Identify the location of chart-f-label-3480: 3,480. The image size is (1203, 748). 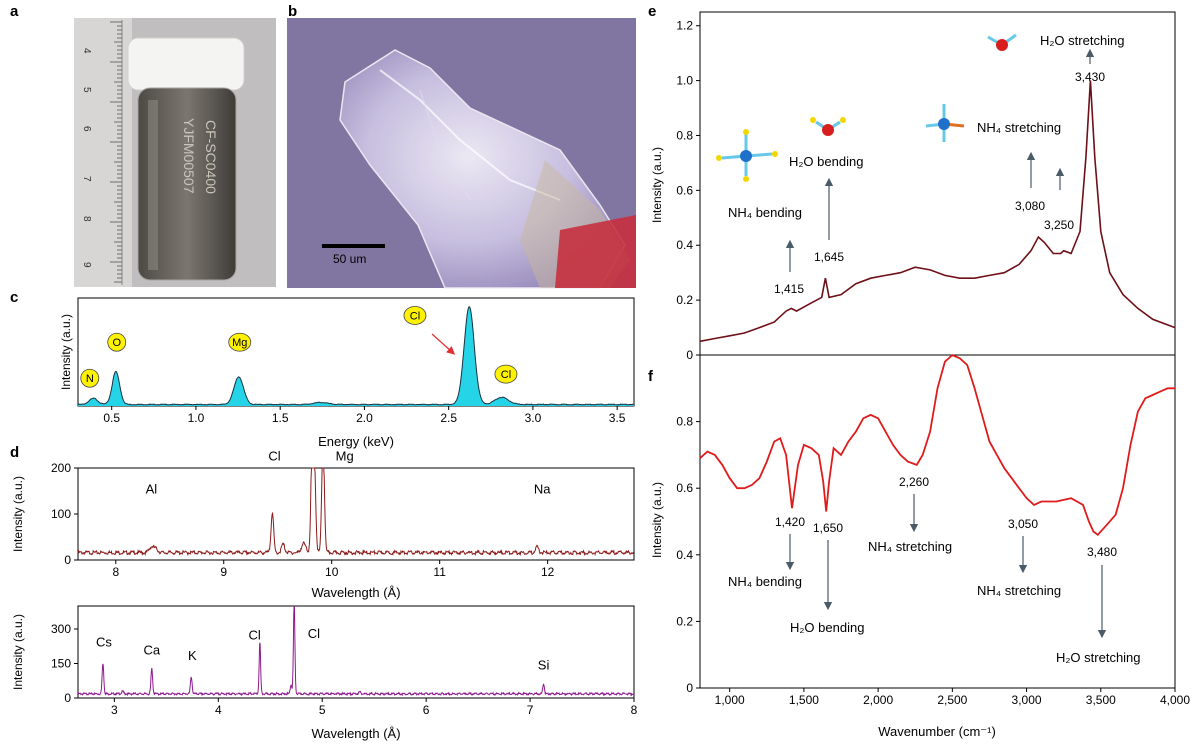
(1102, 552).